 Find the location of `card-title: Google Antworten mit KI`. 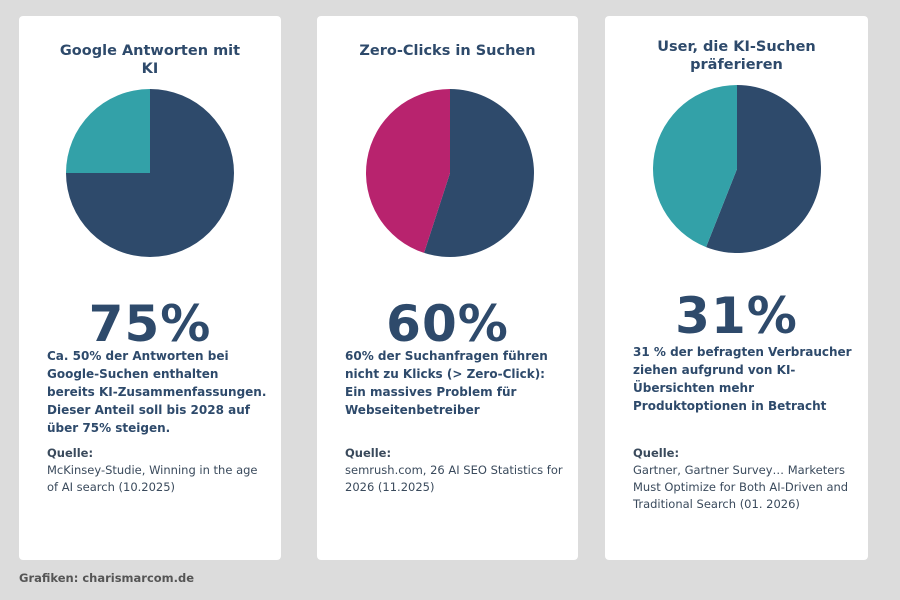

card-title: Google Antworten mit KI is located at coordinates (150, 60).